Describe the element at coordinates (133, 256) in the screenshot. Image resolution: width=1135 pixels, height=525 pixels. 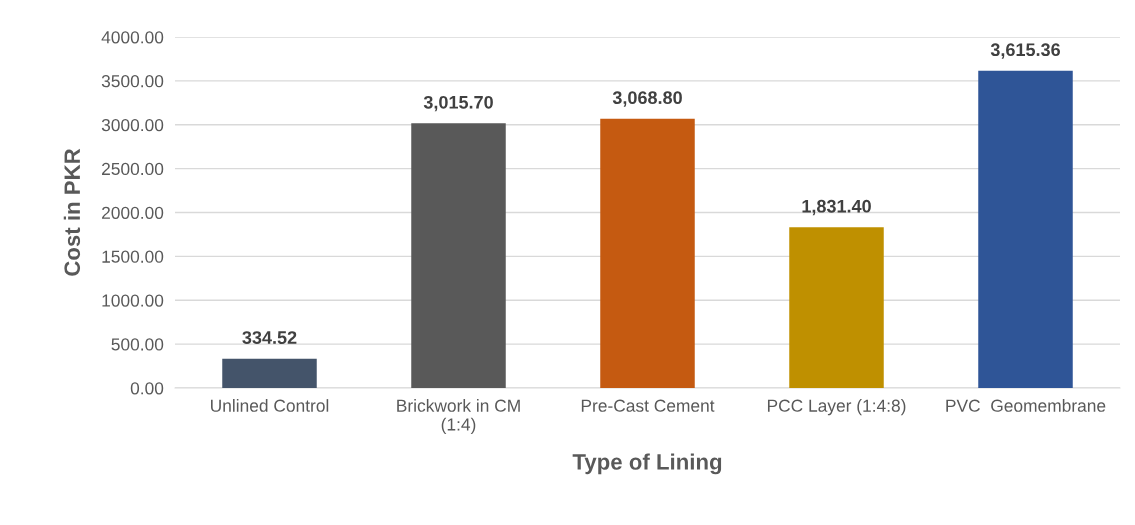
I see `y-tick-label: 1500.00` at that location.